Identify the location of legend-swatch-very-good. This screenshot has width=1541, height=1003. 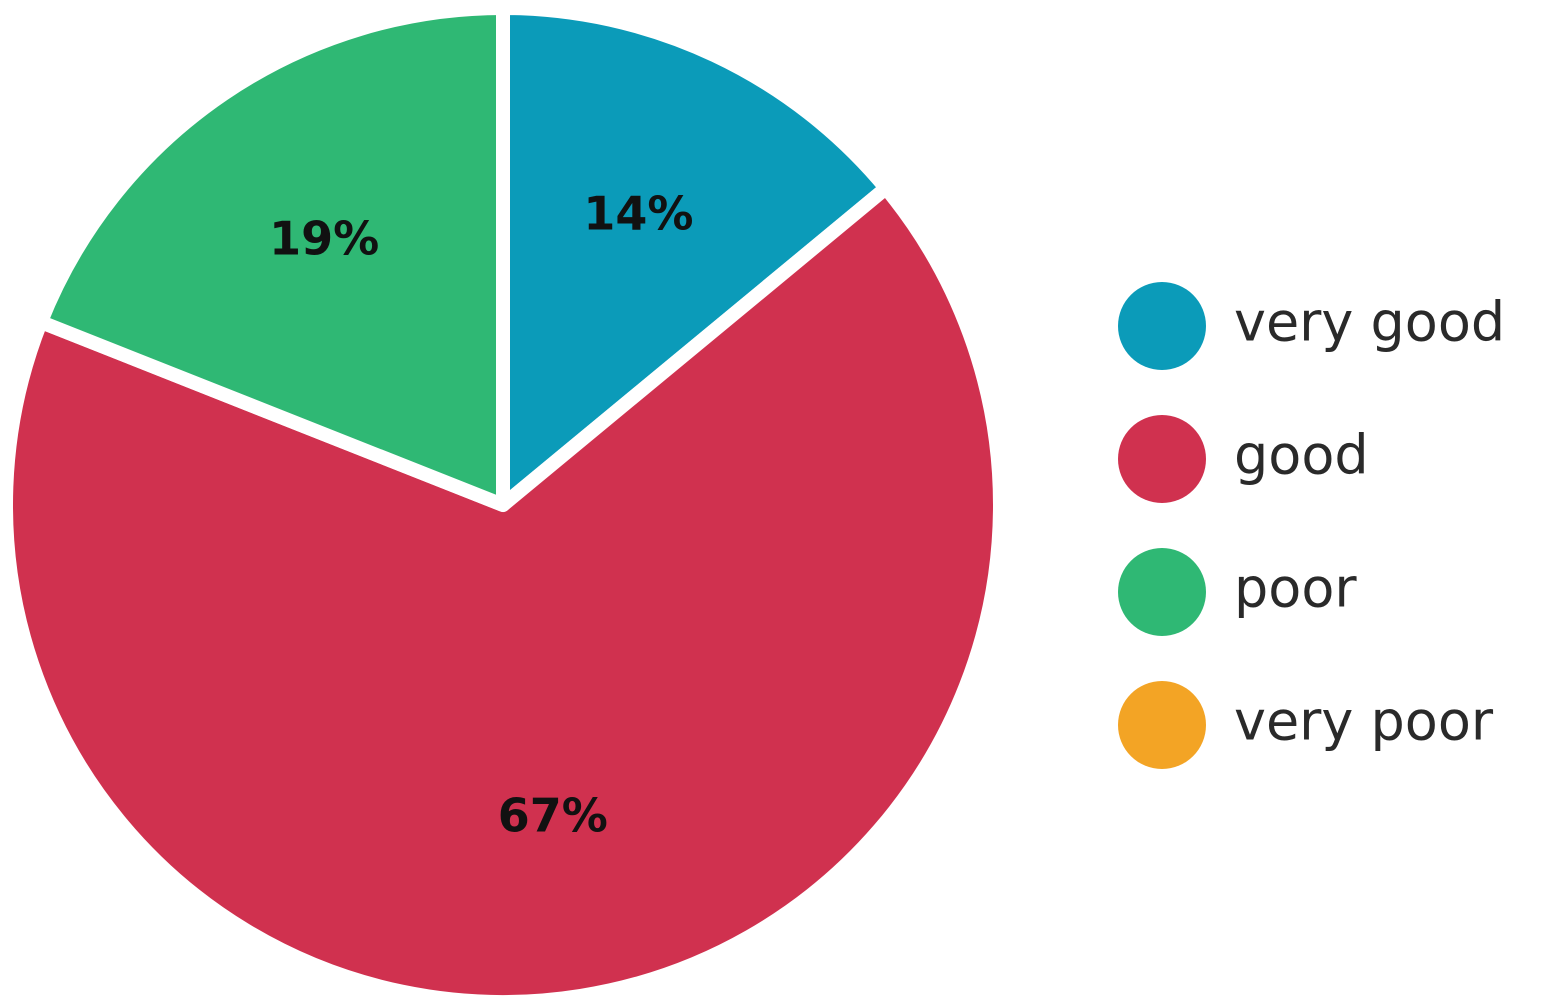
(1162, 326).